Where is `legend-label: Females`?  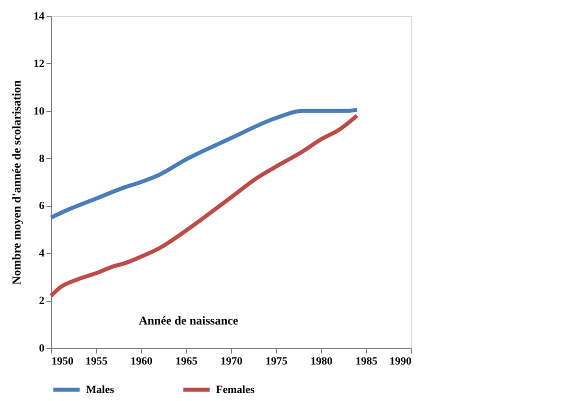
legend-label: Females is located at coordinates (236, 390).